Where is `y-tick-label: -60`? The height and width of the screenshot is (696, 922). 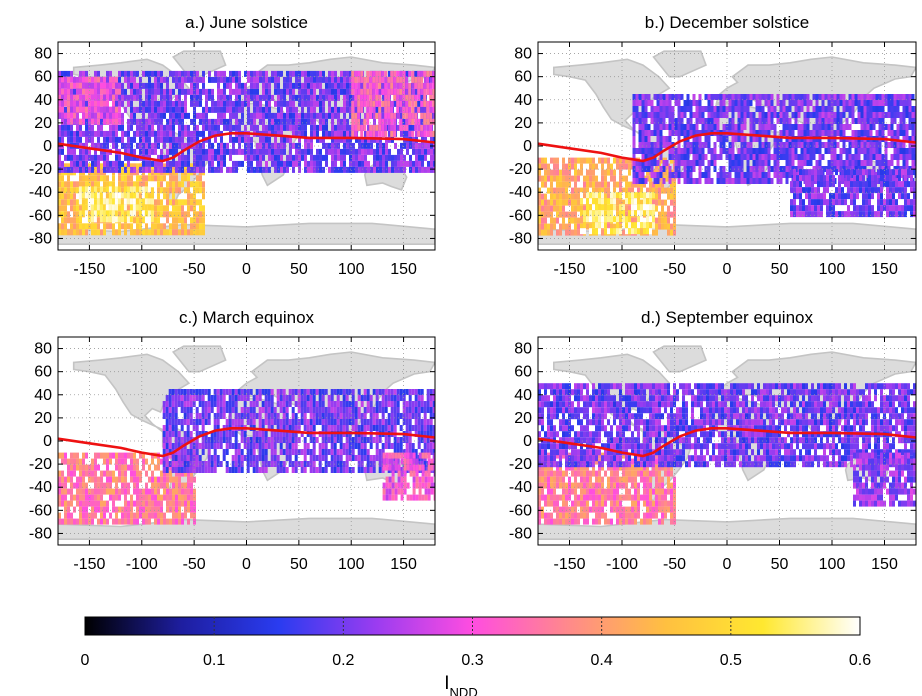 y-tick-label: -60 is located at coordinates (40, 215).